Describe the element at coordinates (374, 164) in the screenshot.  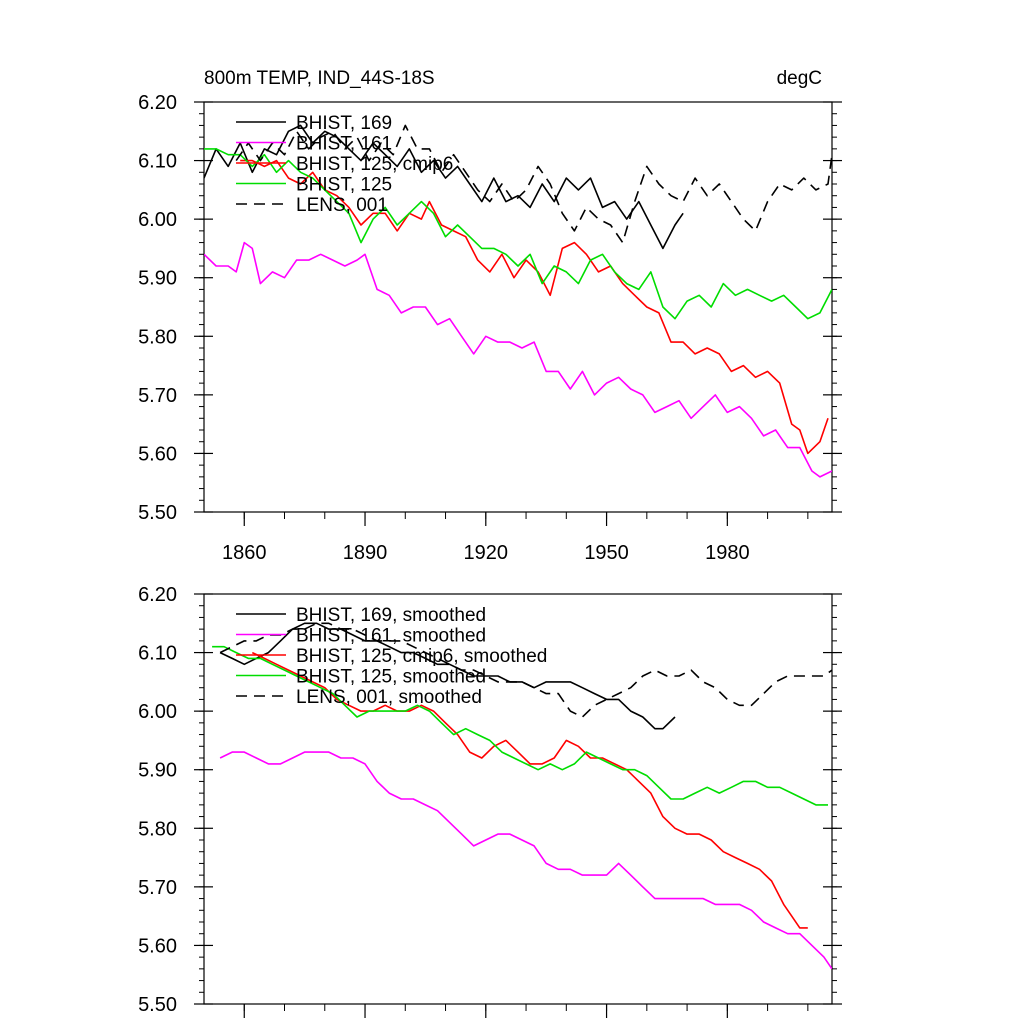
I see `legend-label: BHIST, 125, cmip6` at that location.